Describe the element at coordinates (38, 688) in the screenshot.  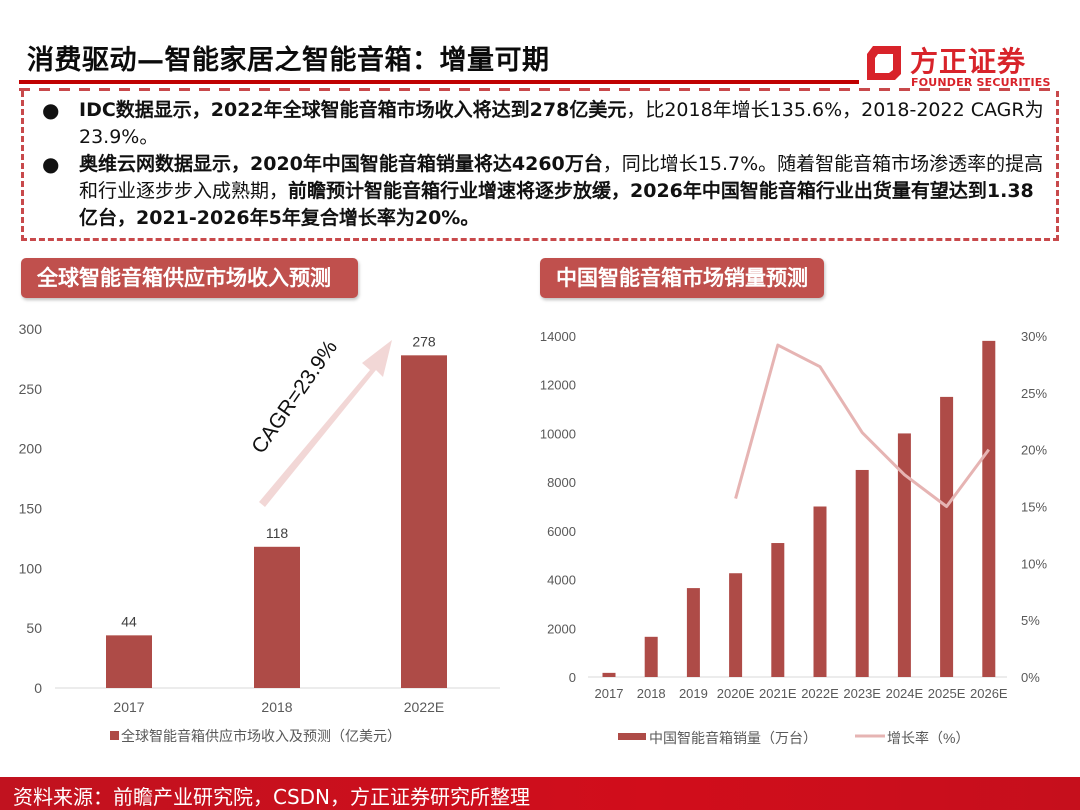
I see `y-tick-label: 0` at that location.